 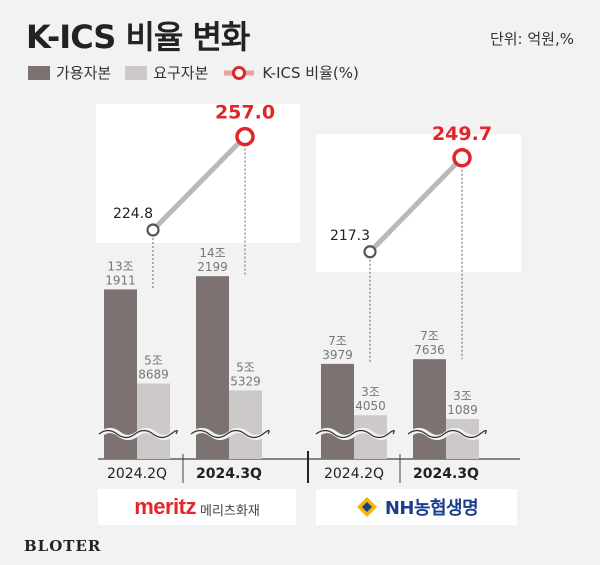 What do you see at coordinates (165, 506) in the screenshot?
I see `meritz-logo-word: meritz` at bounding box center [165, 506].